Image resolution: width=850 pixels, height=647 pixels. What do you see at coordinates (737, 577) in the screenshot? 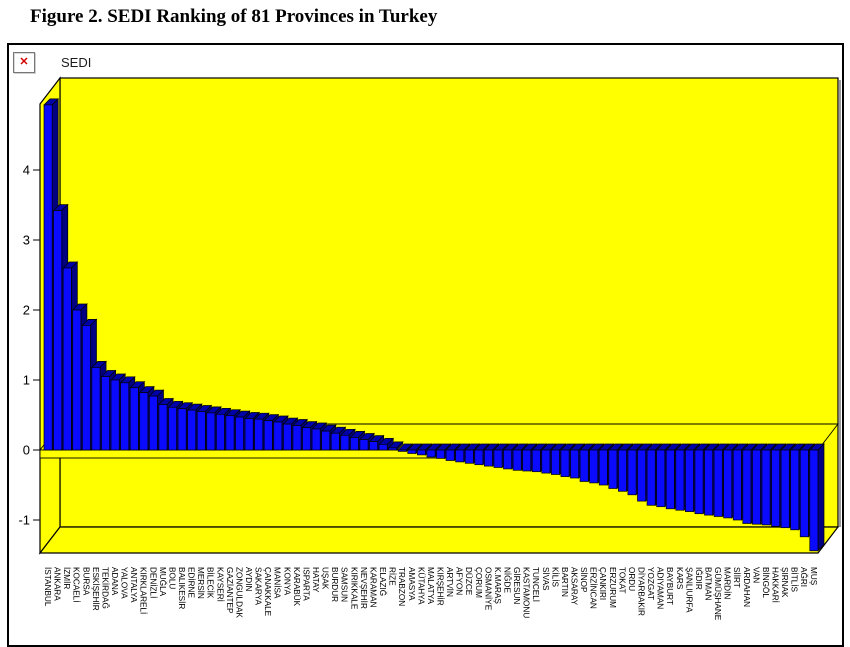
I see `x-axis-category-label: SİİRT` at bounding box center [737, 577].